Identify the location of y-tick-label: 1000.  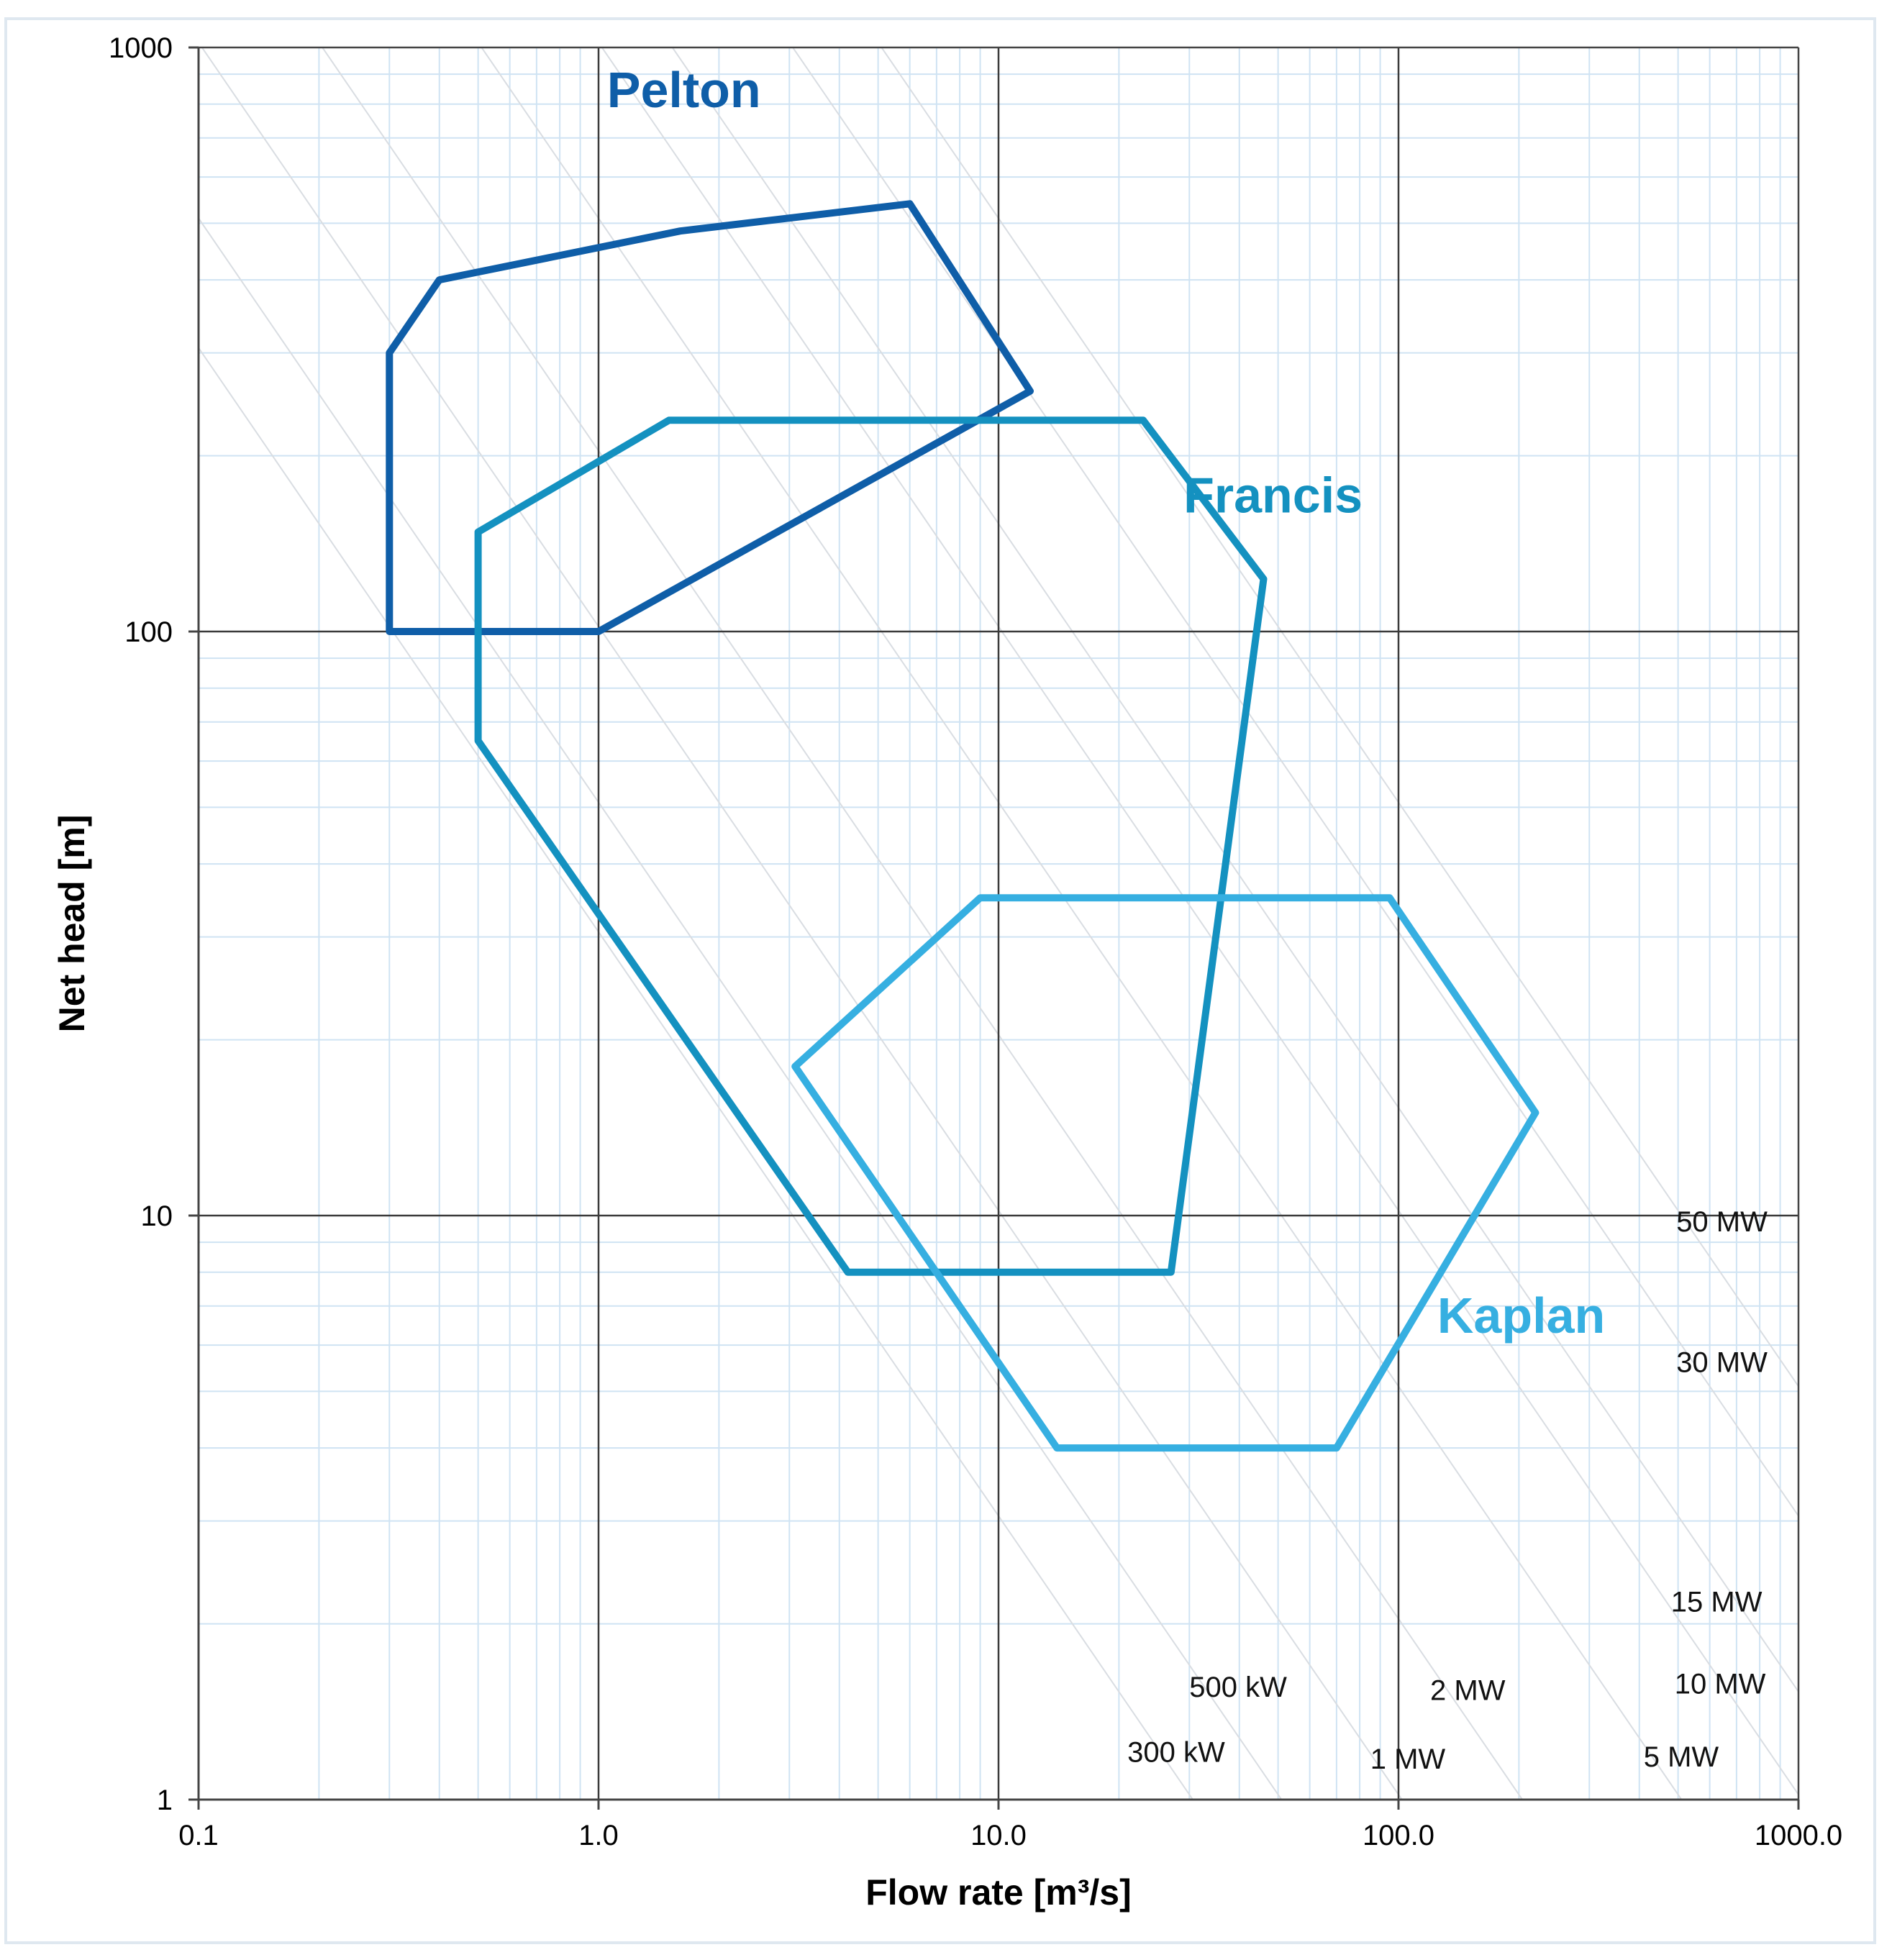
(141, 48).